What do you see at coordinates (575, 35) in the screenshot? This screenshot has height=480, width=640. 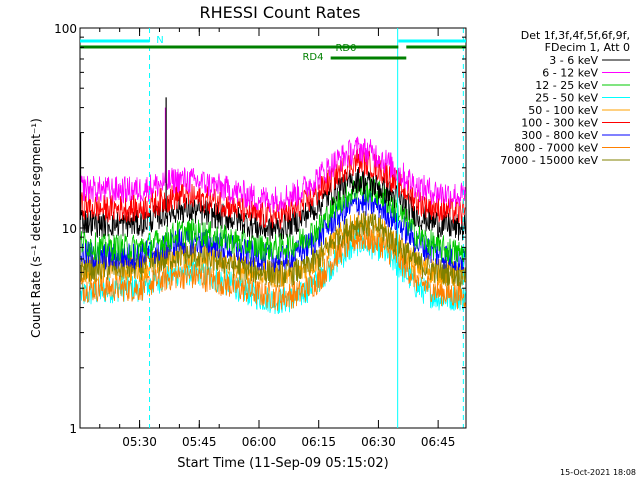 I see `legend-header-line-1: Det 1f,3f,4f,5f,6f,9f,` at bounding box center [575, 35].